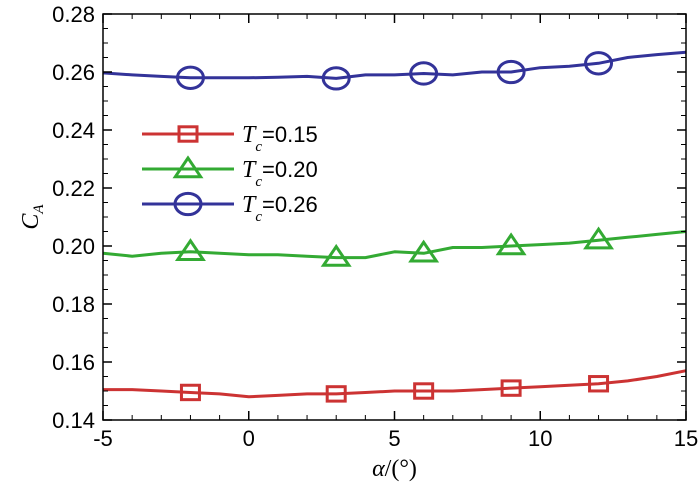  Describe the element at coordinates (378, 469) in the screenshot. I see `x-axis-symbol: α` at that location.